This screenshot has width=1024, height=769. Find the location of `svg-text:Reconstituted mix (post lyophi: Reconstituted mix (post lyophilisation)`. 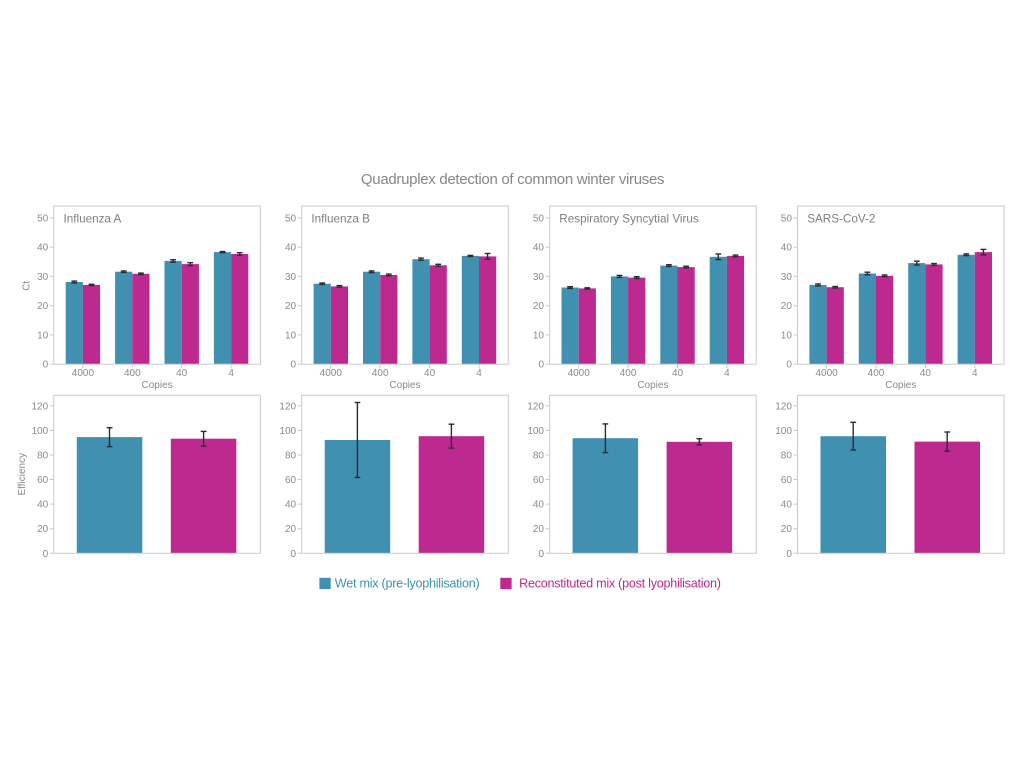

svg-text:Reconstituted mix (post lyophi: Reconstituted mix (post lyophilisation) is located at coordinates (620, 584).